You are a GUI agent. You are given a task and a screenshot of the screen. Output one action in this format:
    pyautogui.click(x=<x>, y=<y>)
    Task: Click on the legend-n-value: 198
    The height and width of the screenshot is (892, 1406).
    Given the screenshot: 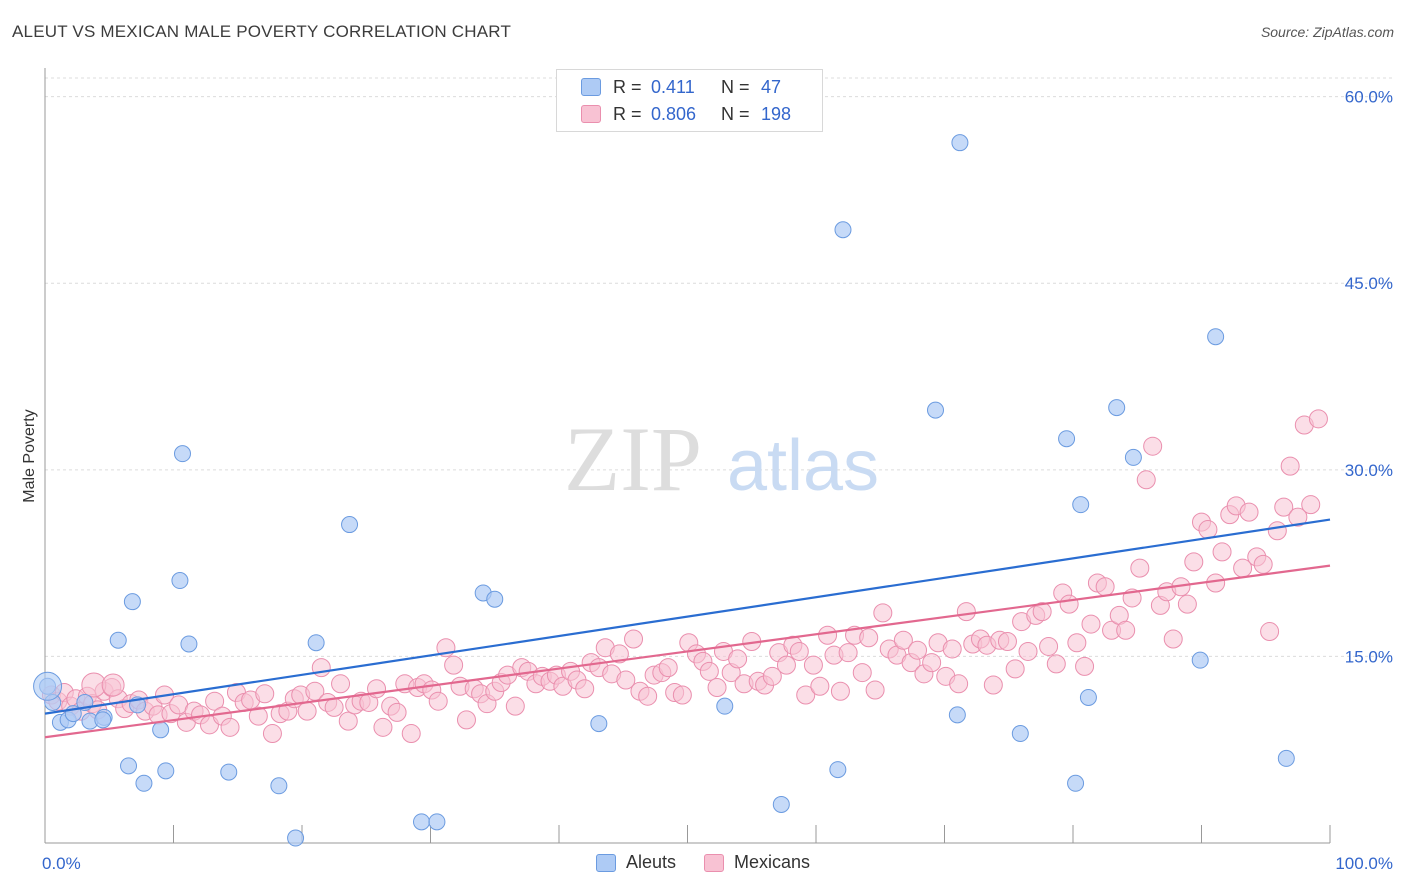 What is the action you would take?
    pyautogui.click(x=776, y=113)
    